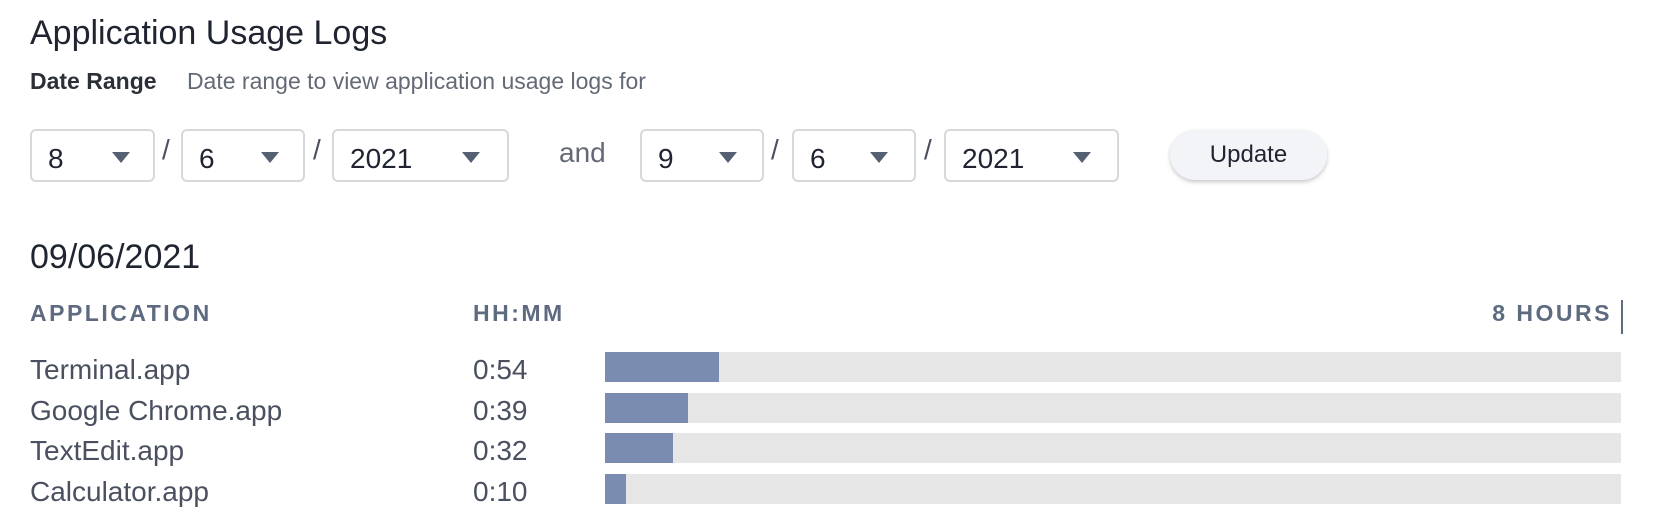  What do you see at coordinates (1552, 313) in the screenshot?
I see `column-header-scale: 8 HOURS` at bounding box center [1552, 313].